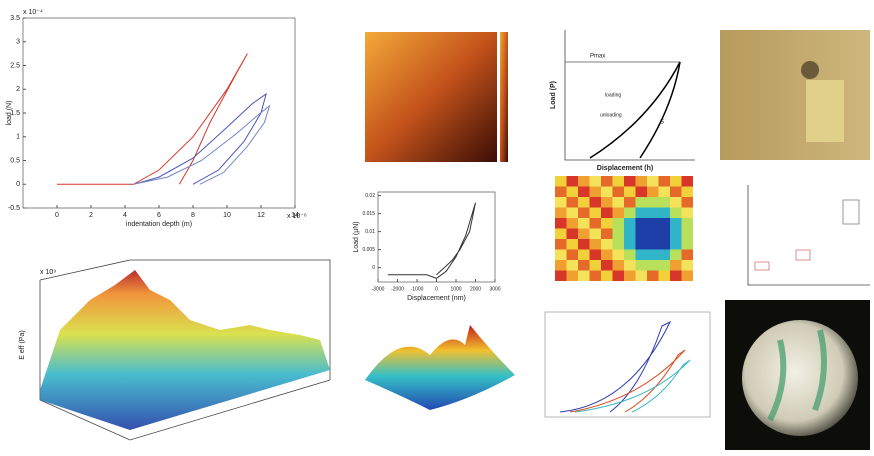 Image resolution: width=874 pixels, height=456 pixels. Describe the element at coordinates (475, 289) in the screenshot. I see `x-tick-label: 2000` at that location.